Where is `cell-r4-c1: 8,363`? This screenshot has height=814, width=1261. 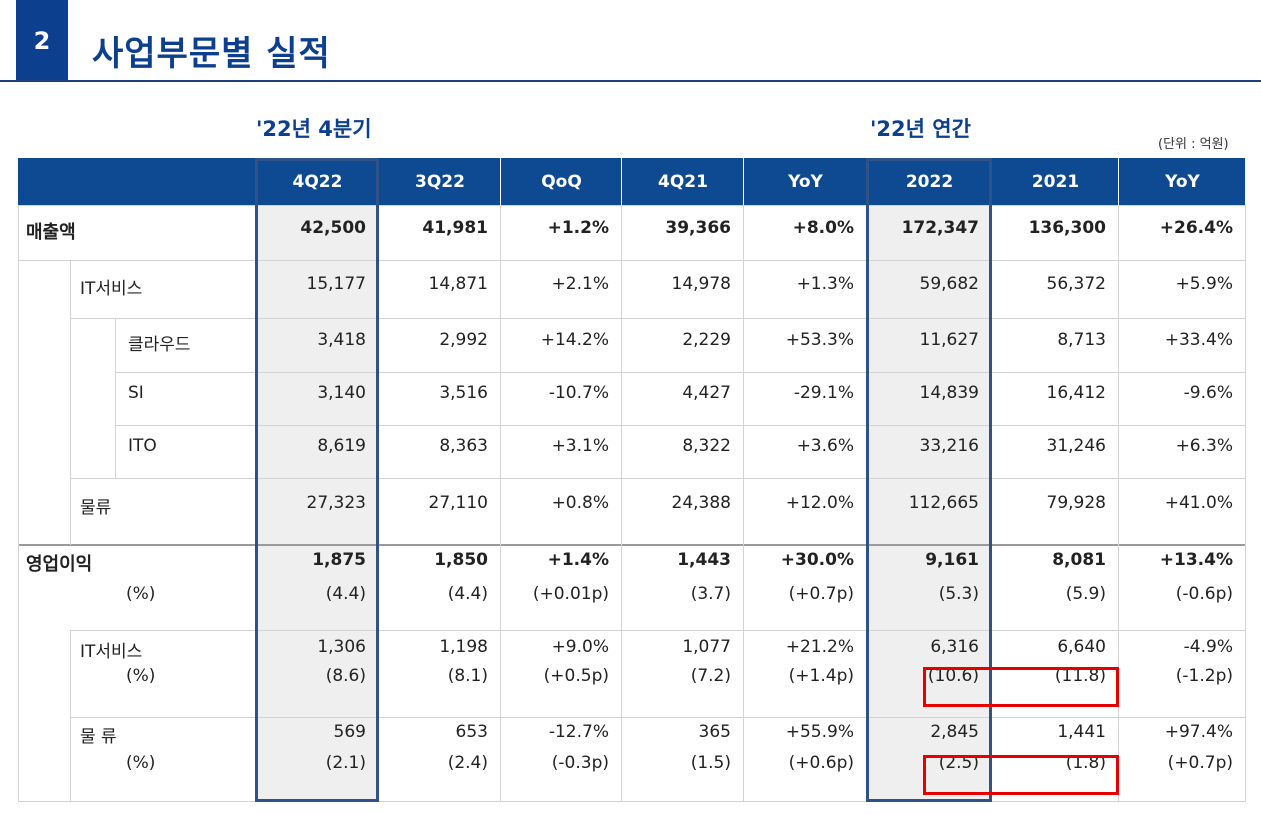 cell-r4-c1: 8,363 is located at coordinates (463, 446).